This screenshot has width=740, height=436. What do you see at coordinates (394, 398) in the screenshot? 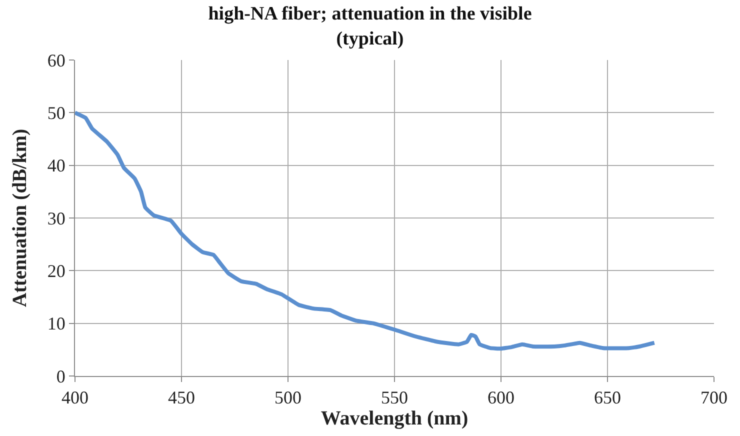
I see `x-tick-label: 550` at bounding box center [394, 398].